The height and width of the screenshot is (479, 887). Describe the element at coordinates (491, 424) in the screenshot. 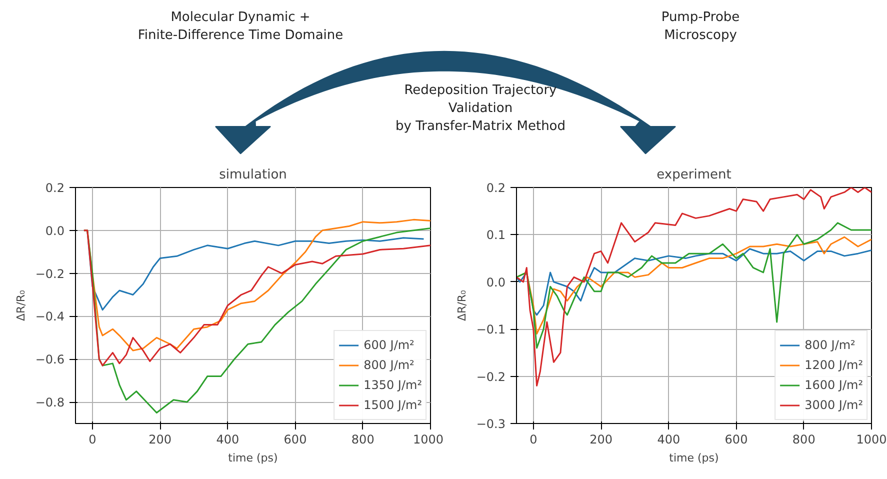

I see `y-tick-label: −0.3` at that location.